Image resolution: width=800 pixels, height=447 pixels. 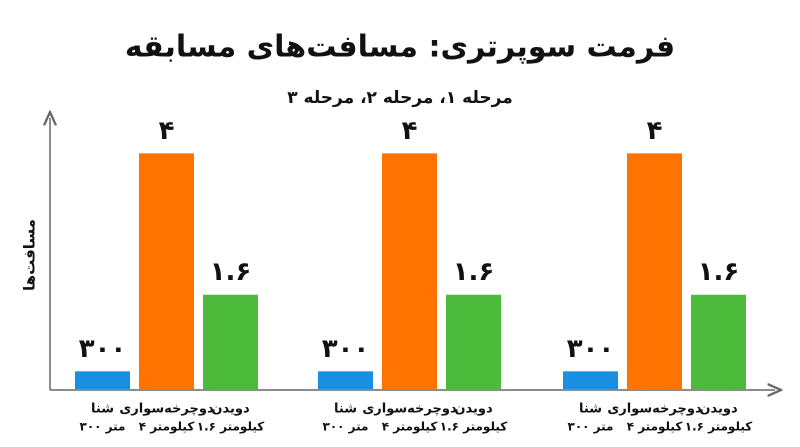 I want to click on chart-subtitle: مرحله ۱، مرحله ۲، مرحله ۳, so click(x=400, y=98).